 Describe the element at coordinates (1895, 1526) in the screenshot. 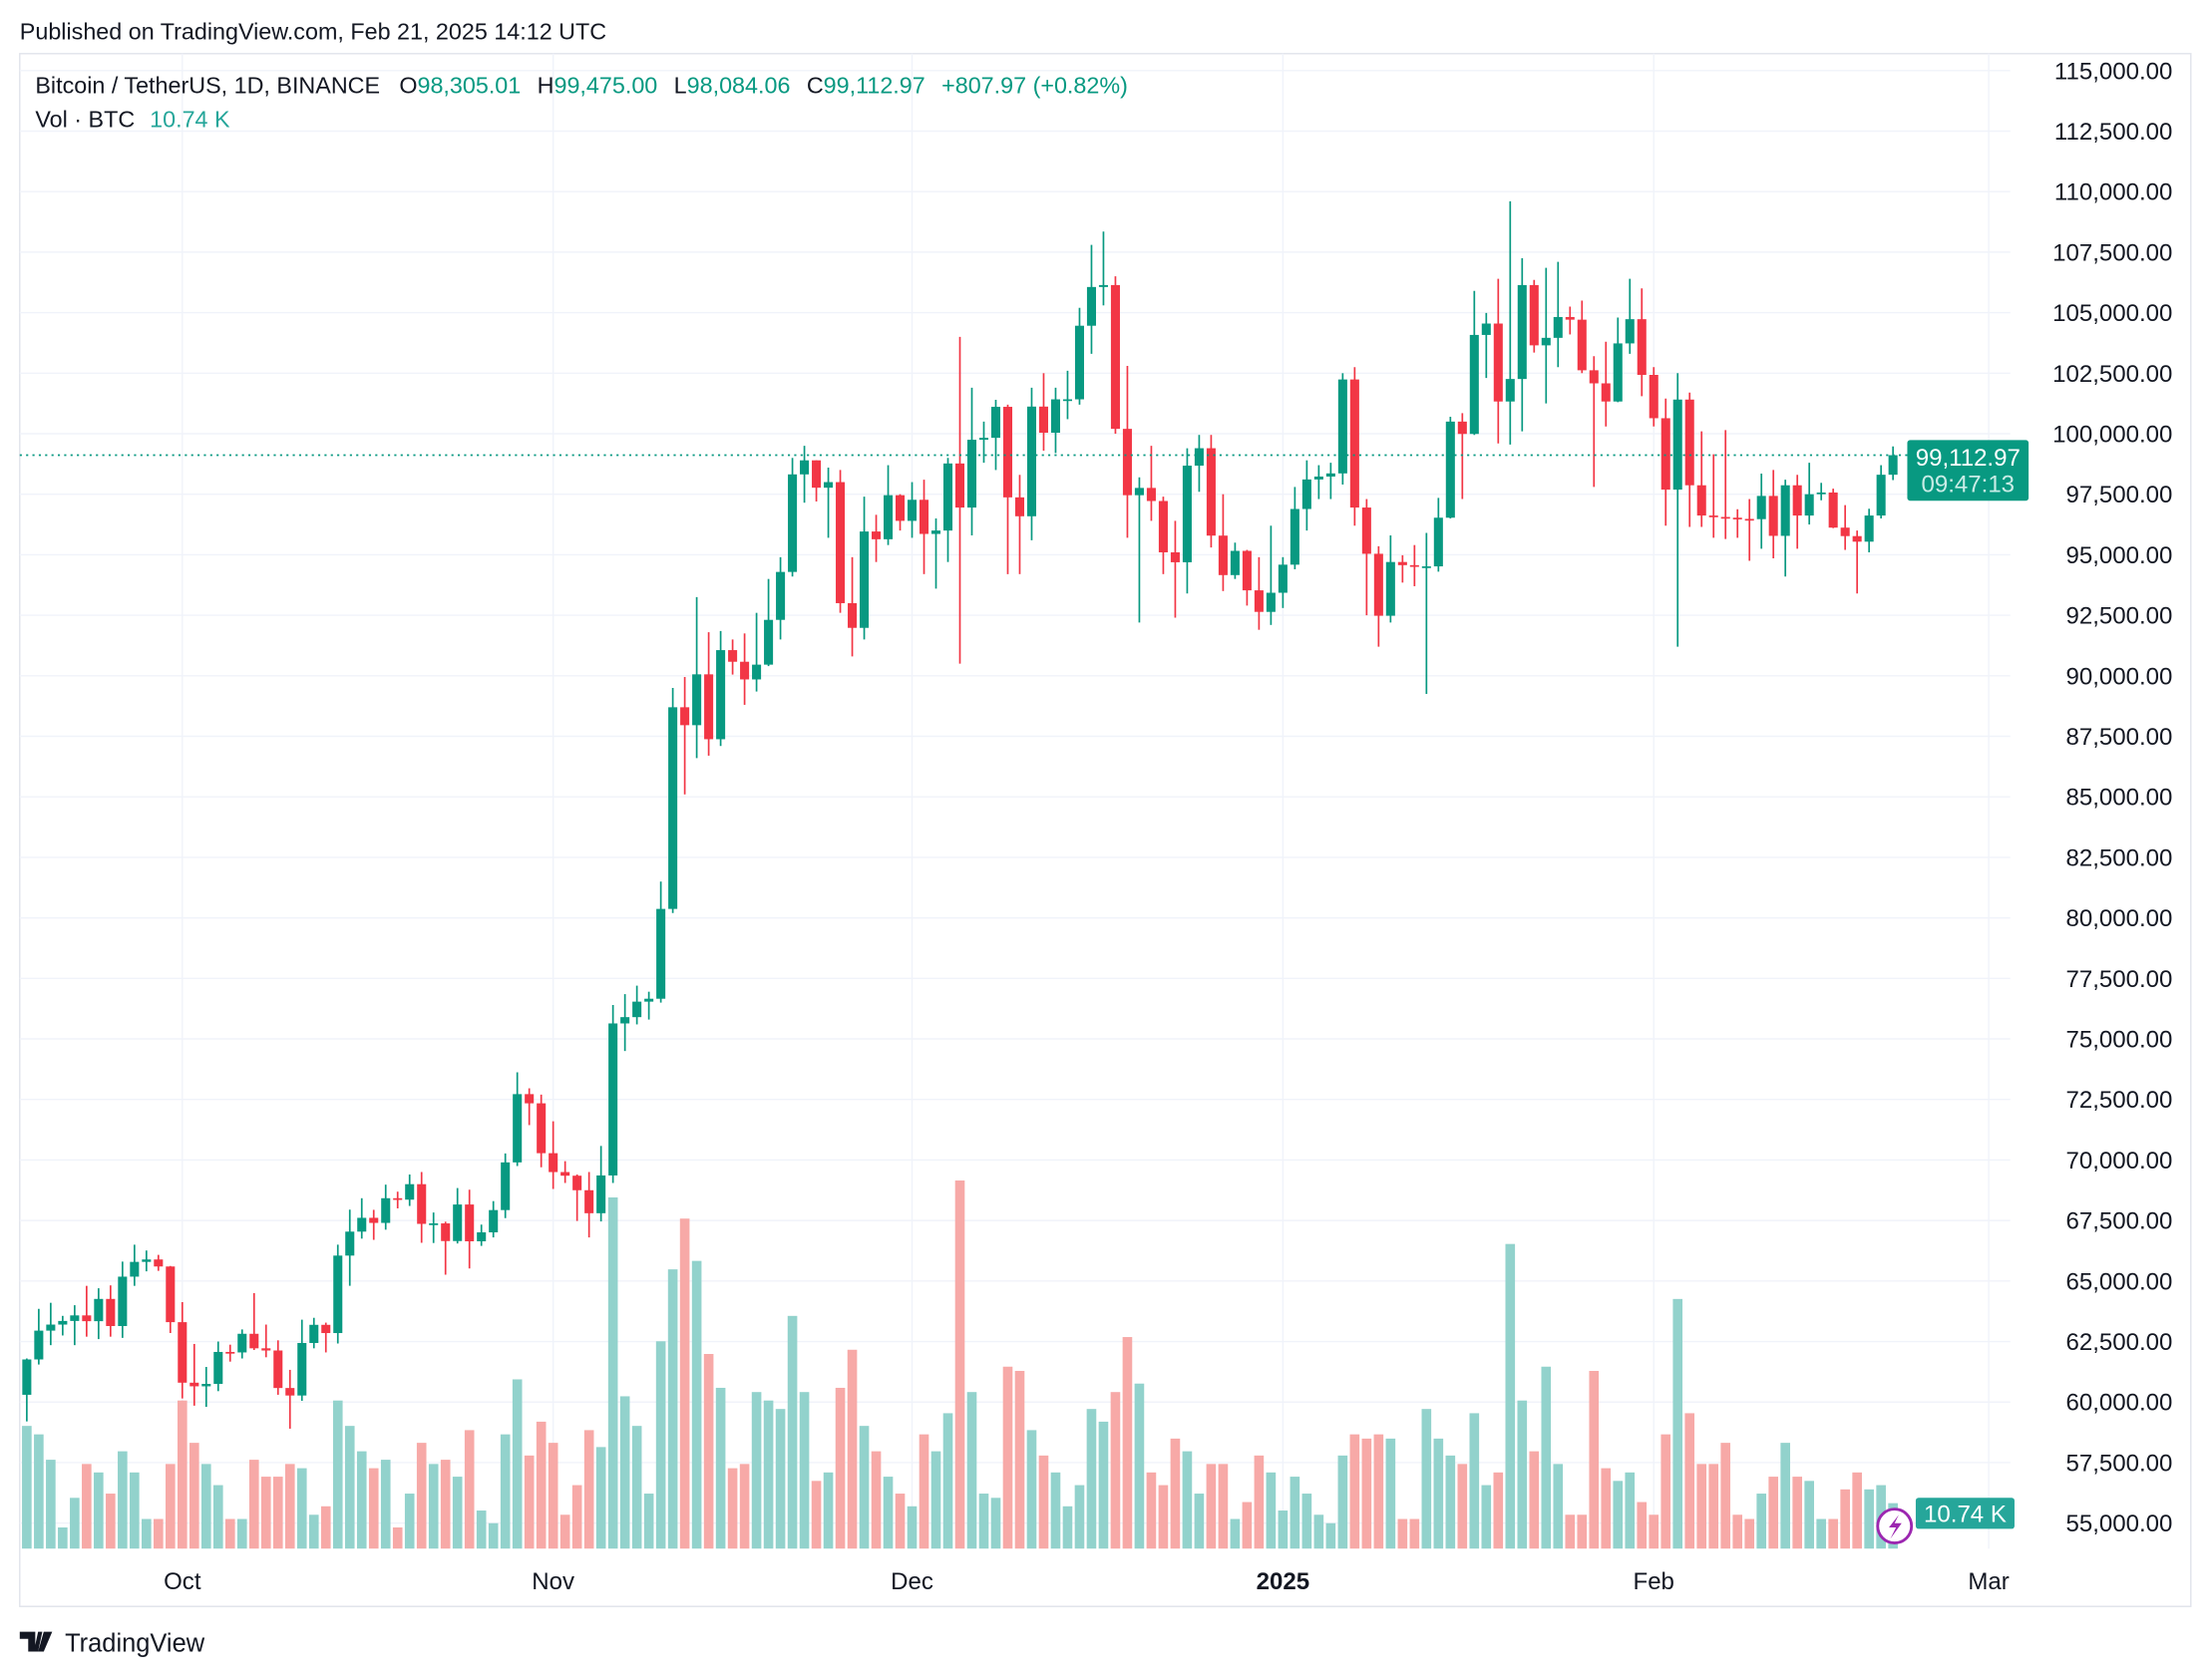

I see `lightning-icon` at that location.